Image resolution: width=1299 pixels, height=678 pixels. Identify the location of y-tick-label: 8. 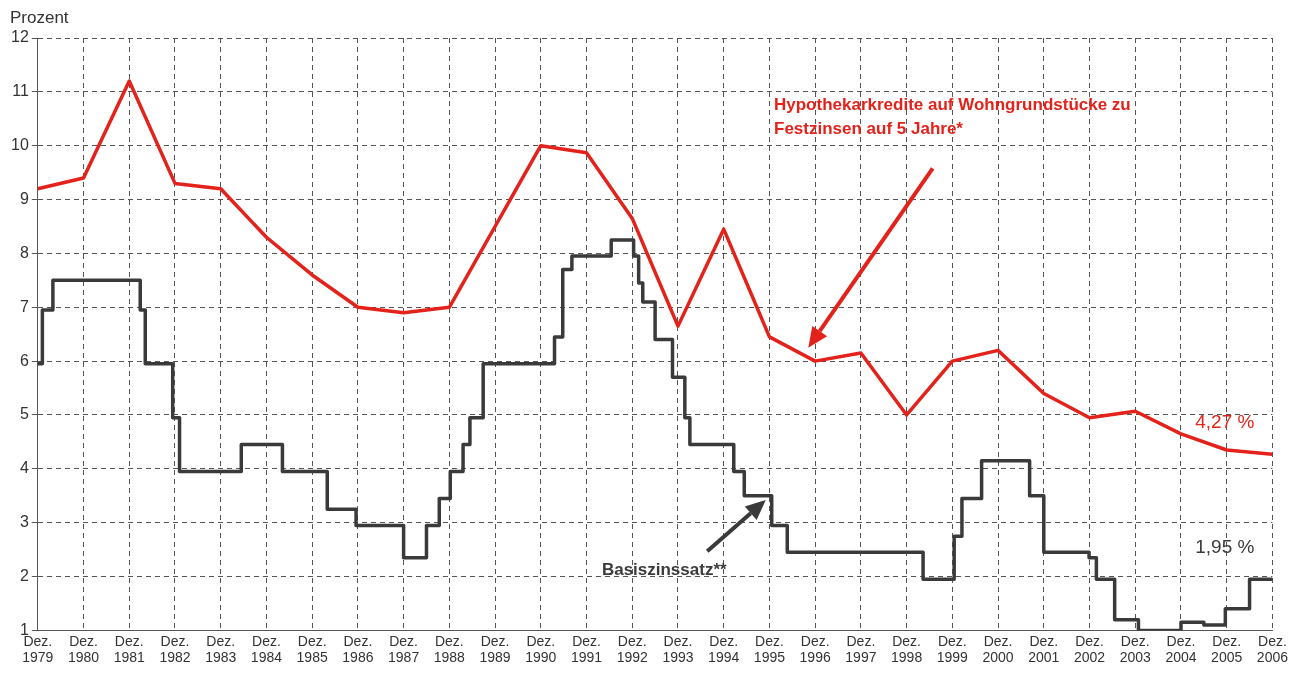
(24, 252).